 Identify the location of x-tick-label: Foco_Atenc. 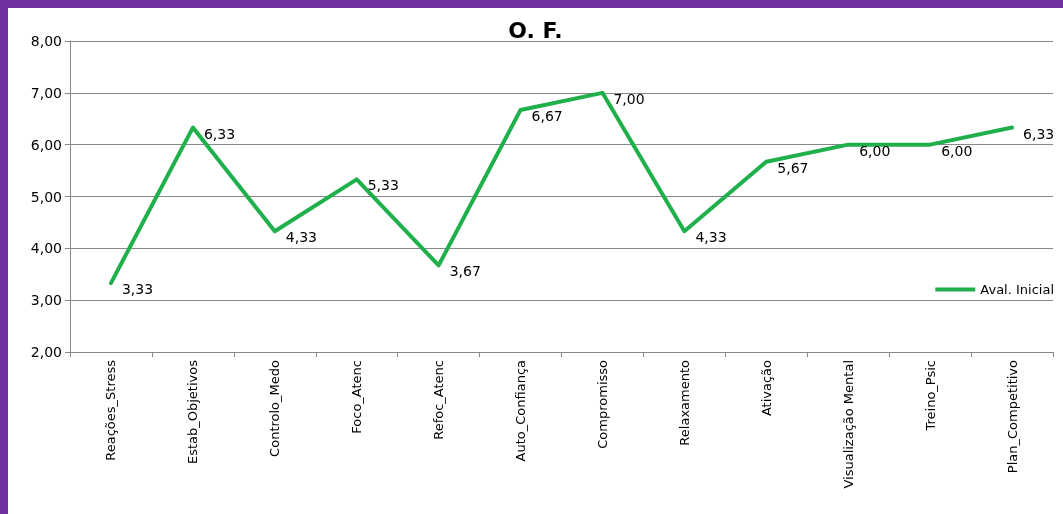
(357, 397).